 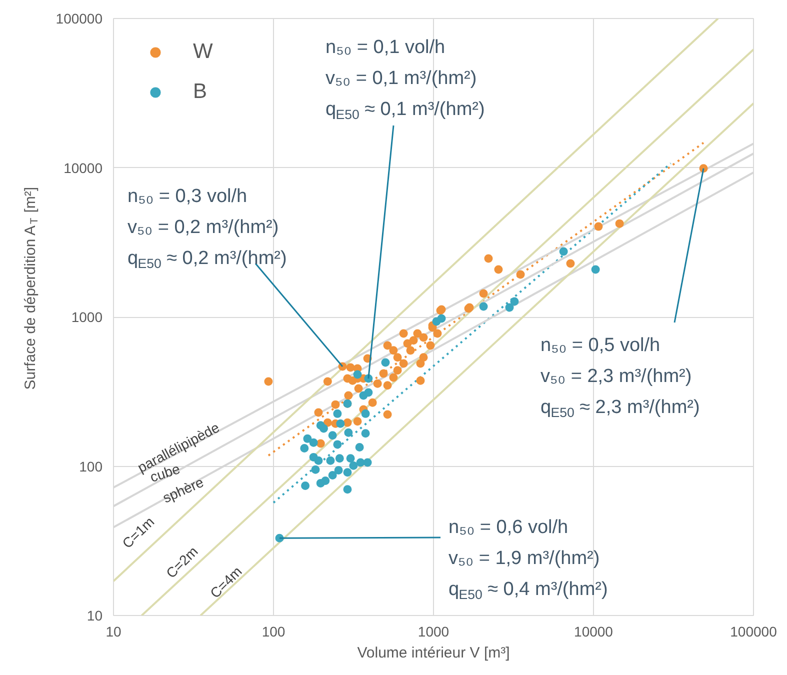 What do you see at coordinates (91, 466) in the screenshot?
I see `y-tick-label: 100` at bounding box center [91, 466].